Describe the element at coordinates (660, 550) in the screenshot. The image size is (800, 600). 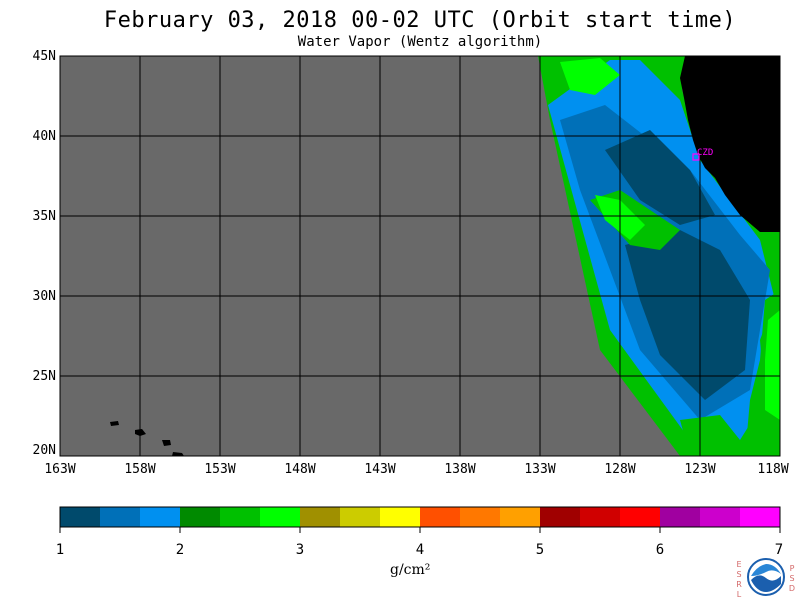
I see `colorbar-tick-6: 6` at that location.